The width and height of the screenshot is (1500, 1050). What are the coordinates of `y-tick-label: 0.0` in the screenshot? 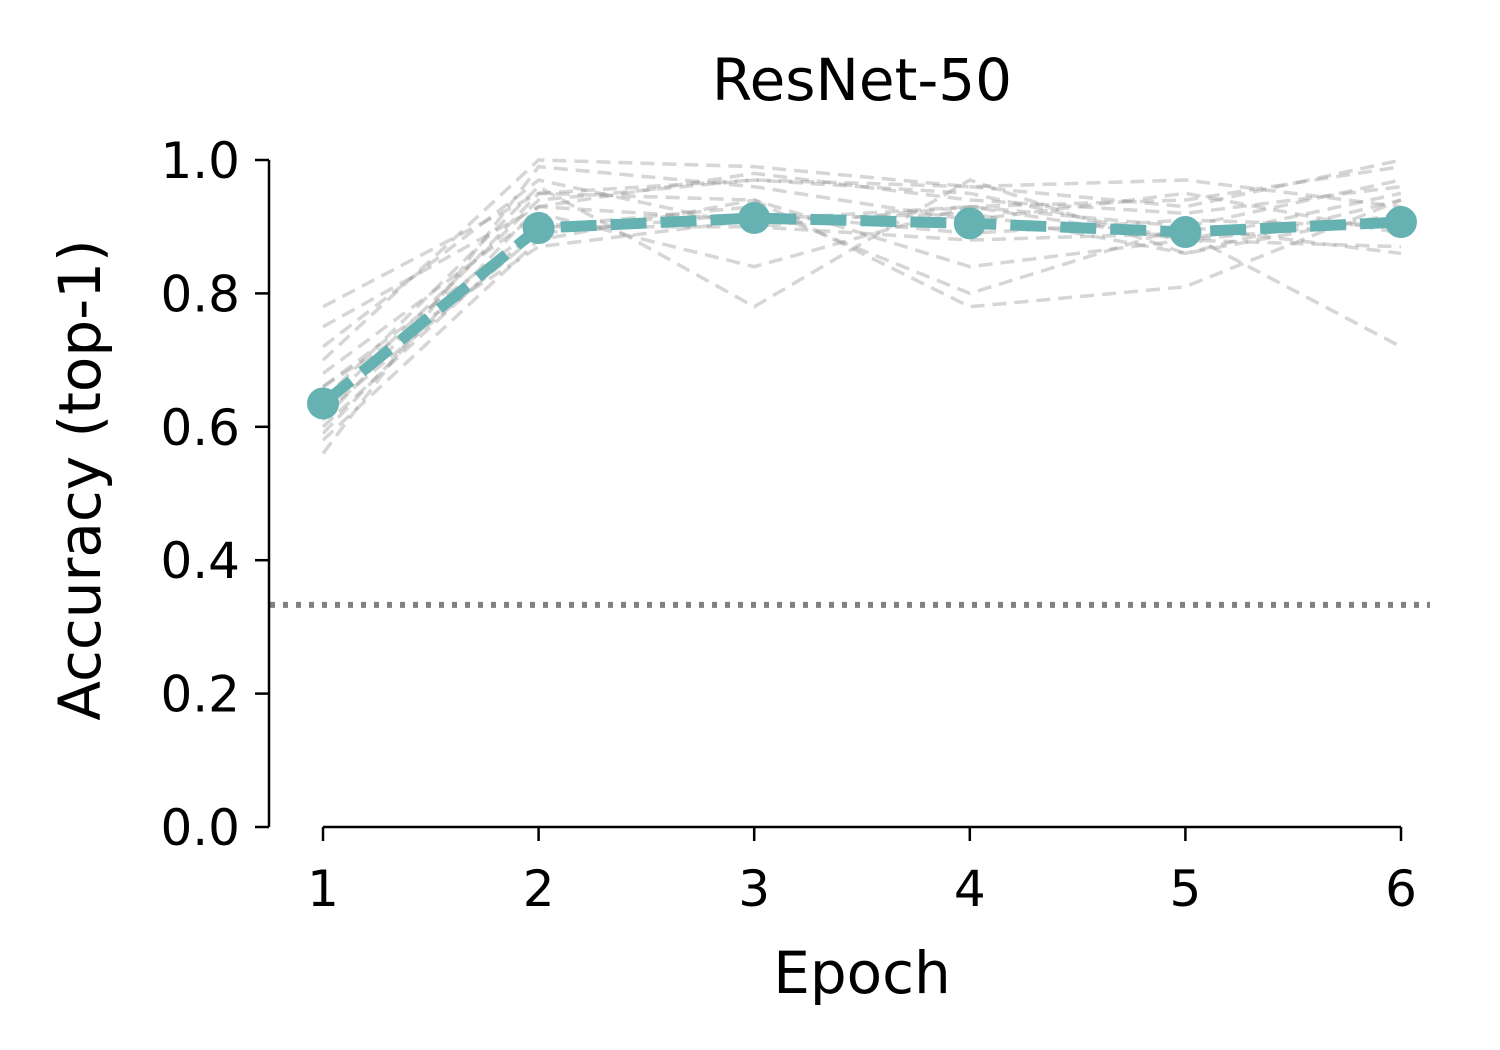 It's located at (200, 828).